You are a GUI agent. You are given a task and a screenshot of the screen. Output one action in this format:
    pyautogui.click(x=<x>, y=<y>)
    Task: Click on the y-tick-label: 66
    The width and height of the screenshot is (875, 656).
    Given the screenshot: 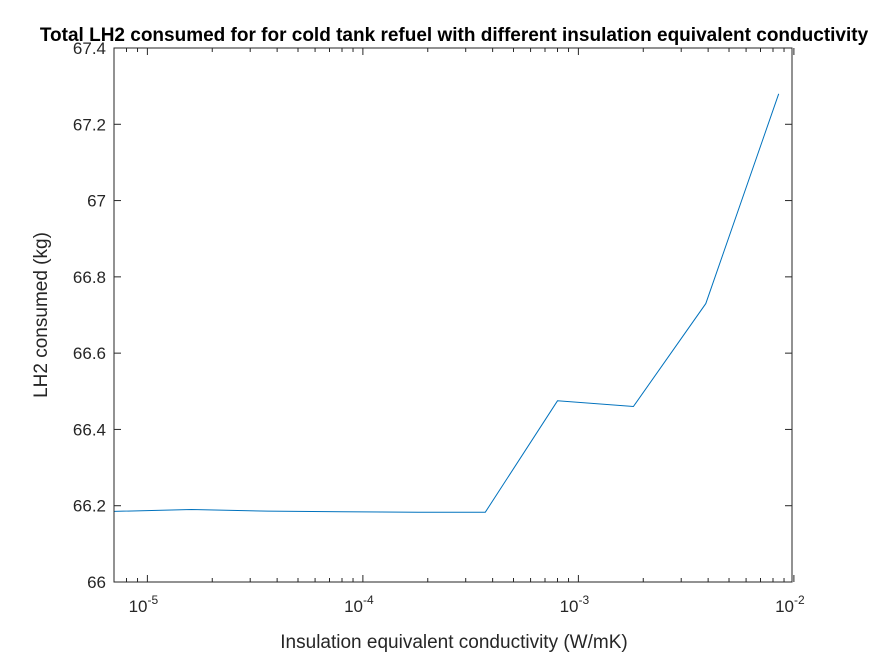 What is the action you would take?
    pyautogui.click(x=96, y=582)
    